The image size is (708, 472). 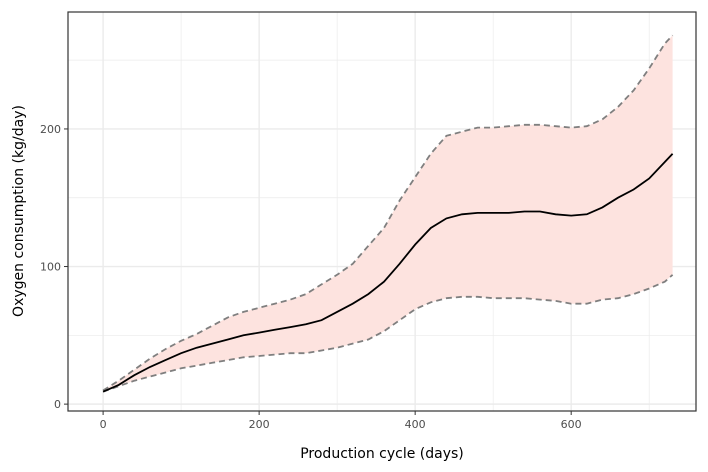 What do you see at coordinates (259, 424) in the screenshot?
I see `x-tick-label: 200` at bounding box center [259, 424].